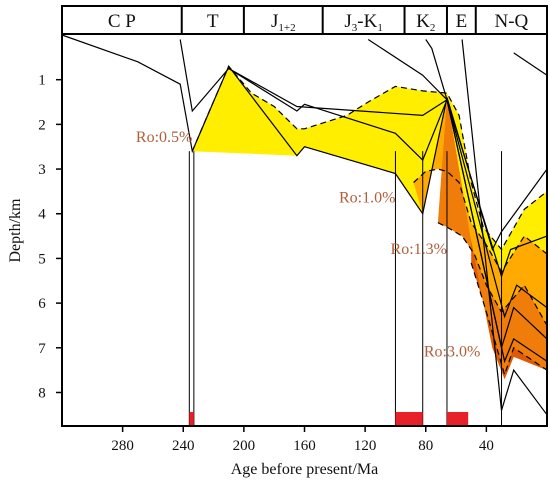 Image resolution: width=550 pixels, height=490 pixels. What do you see at coordinates (244, 446) in the screenshot?
I see `x-tick-label-200: 200` at bounding box center [244, 446].